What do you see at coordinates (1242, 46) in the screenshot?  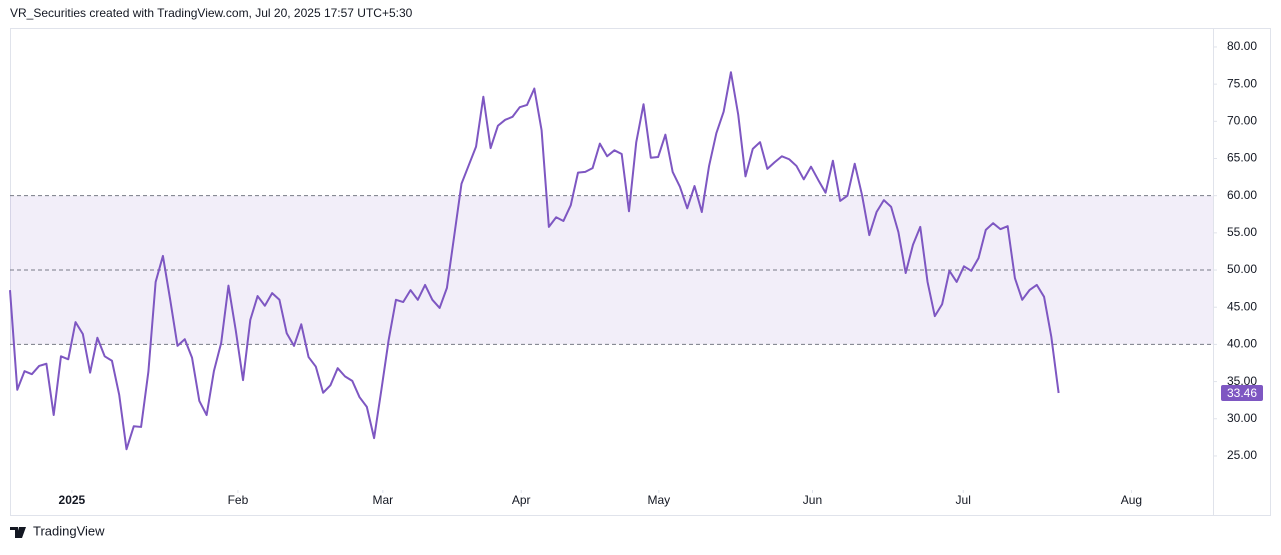 I see `y-tick-label: 80.00` at bounding box center [1242, 46].